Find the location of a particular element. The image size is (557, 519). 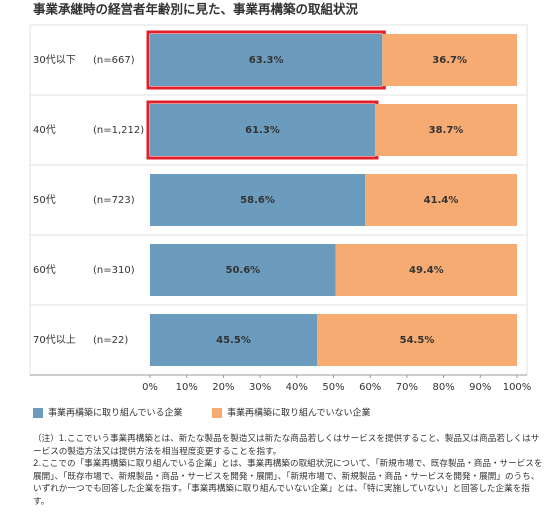

x-tick-label: 80% is located at coordinates (443, 387).